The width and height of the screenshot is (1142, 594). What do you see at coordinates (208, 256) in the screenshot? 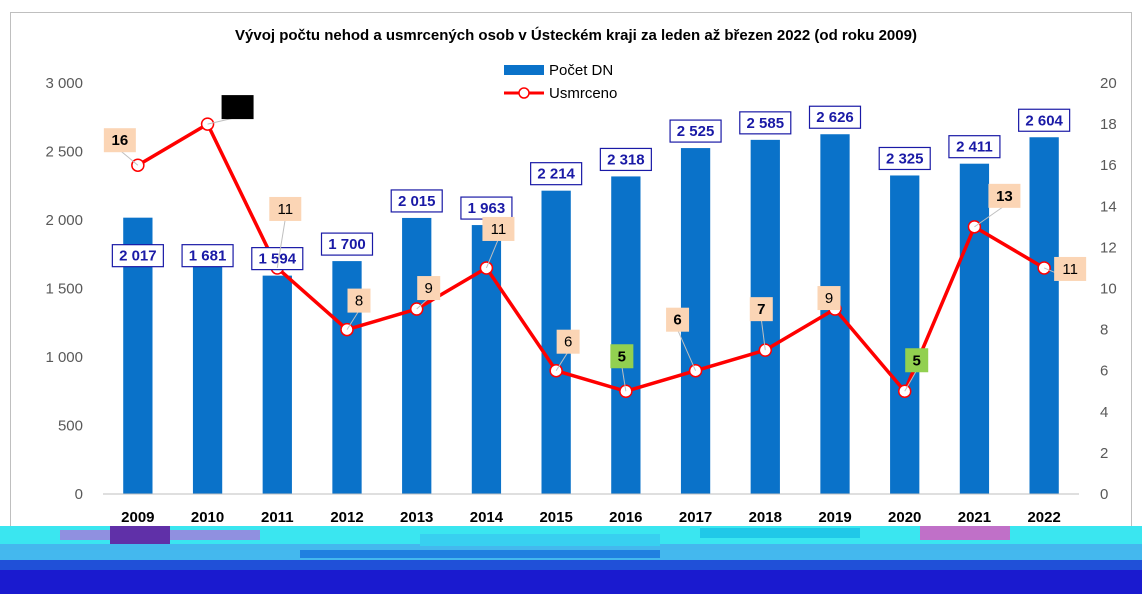
I see `bar-data-label: 1 681` at bounding box center [208, 256].